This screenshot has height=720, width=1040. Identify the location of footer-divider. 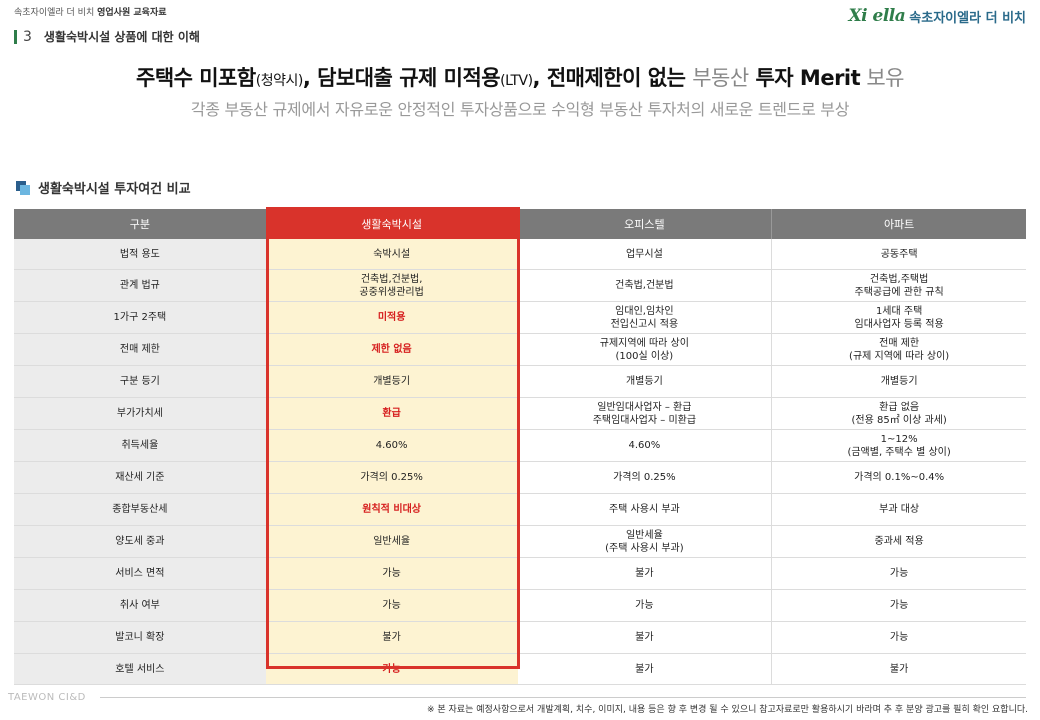
(563, 697).